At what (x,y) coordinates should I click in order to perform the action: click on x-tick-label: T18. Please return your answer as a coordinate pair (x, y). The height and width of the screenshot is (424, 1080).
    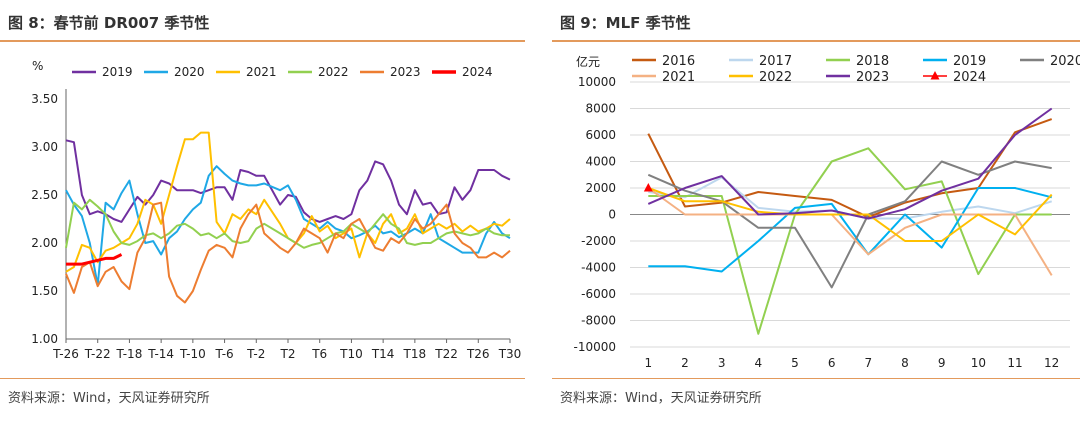
    Looking at the image, I should click on (415, 354).